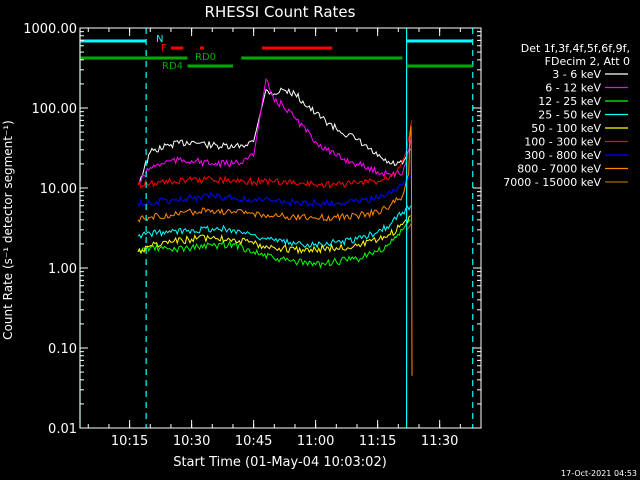 This screenshot has width=640, height=480. Describe the element at coordinates (55, 109) in the screenshot. I see `y-tick-label: 100.00` at that location.